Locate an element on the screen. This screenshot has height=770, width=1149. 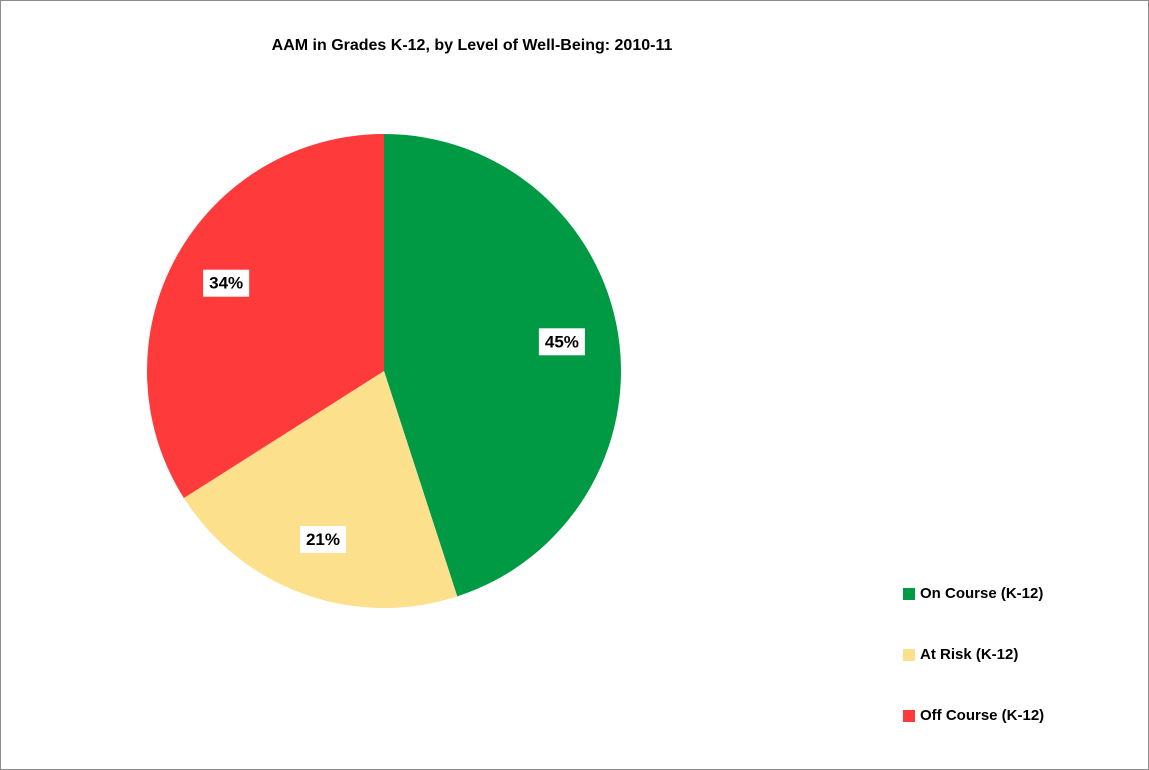
value-label: 21% is located at coordinates (323, 539).